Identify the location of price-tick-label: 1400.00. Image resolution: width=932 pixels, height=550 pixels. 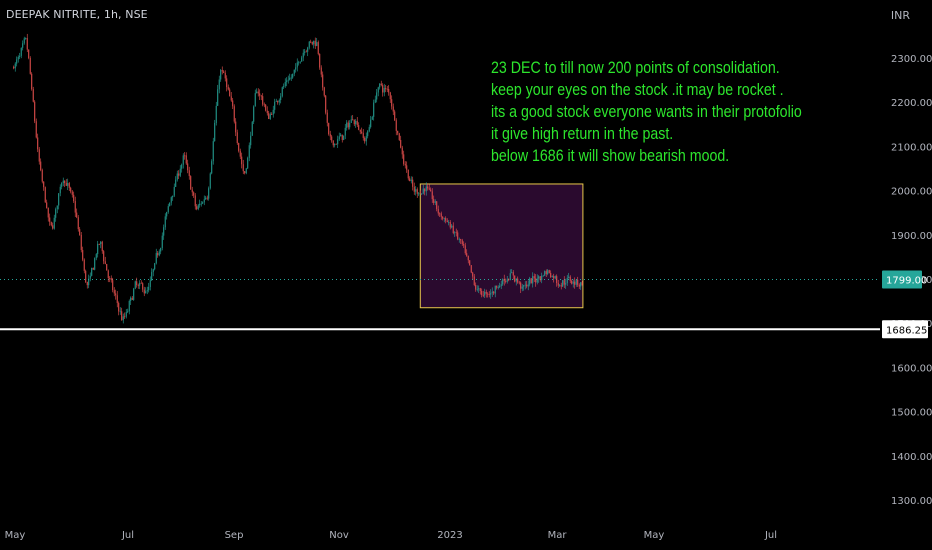
(911, 457).